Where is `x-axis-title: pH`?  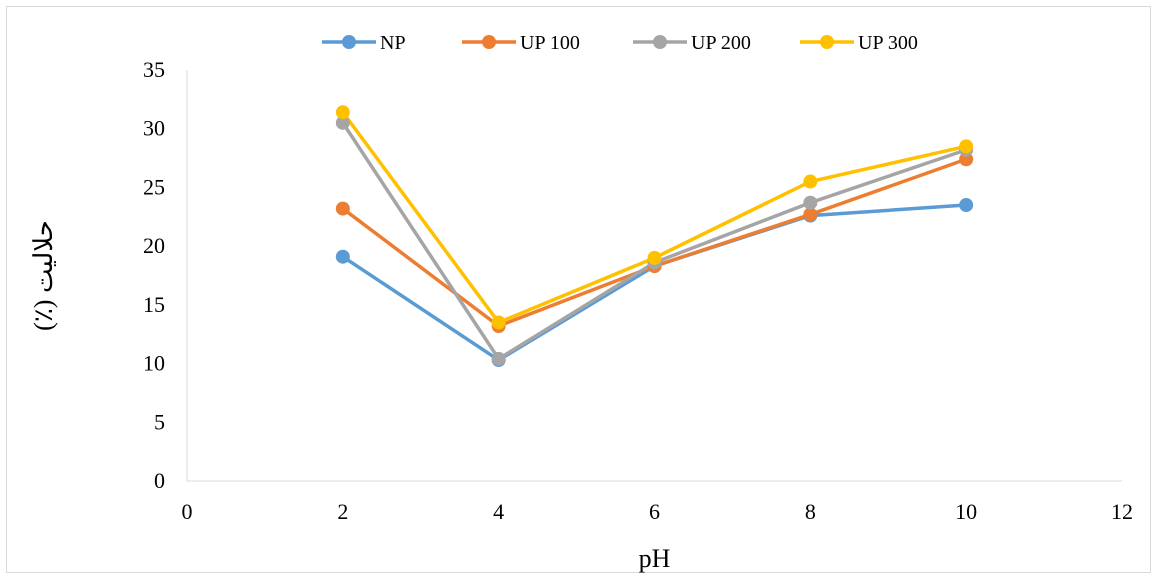
x-axis-title: pH is located at coordinates (655, 558).